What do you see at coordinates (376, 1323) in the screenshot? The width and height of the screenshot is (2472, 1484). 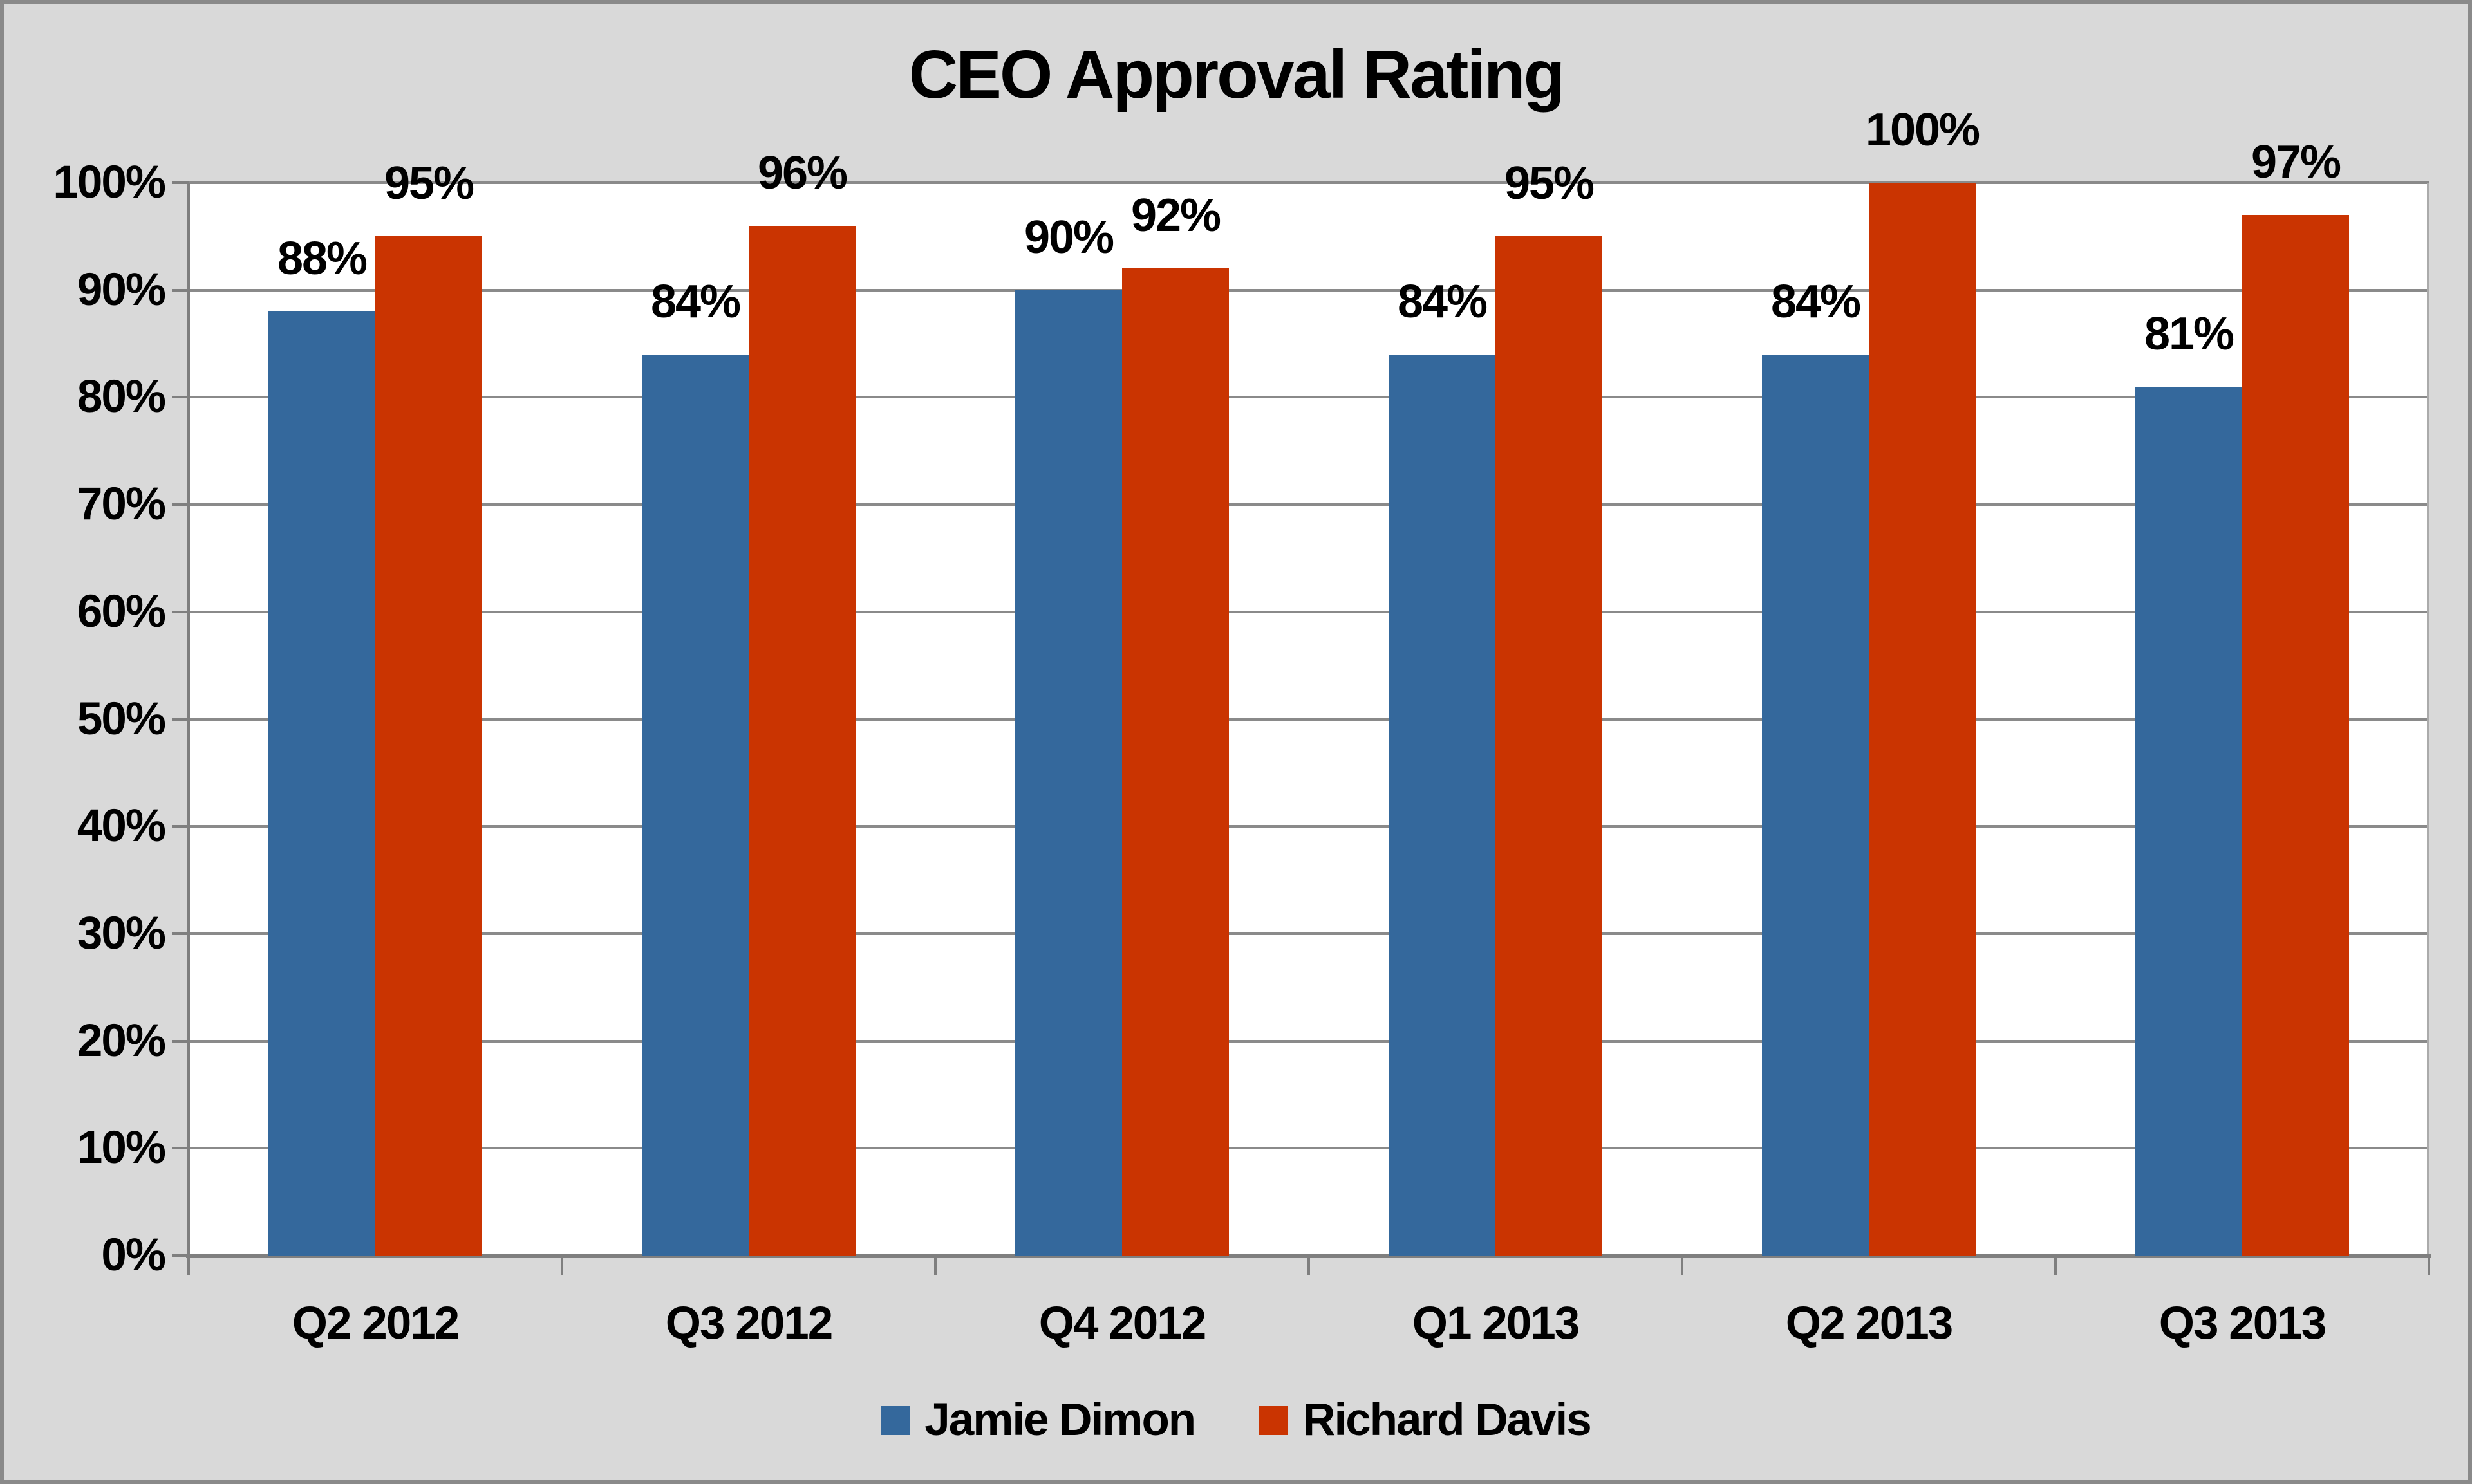 I see `x-axis-label-q2-2012: Q2 2012` at bounding box center [376, 1323].